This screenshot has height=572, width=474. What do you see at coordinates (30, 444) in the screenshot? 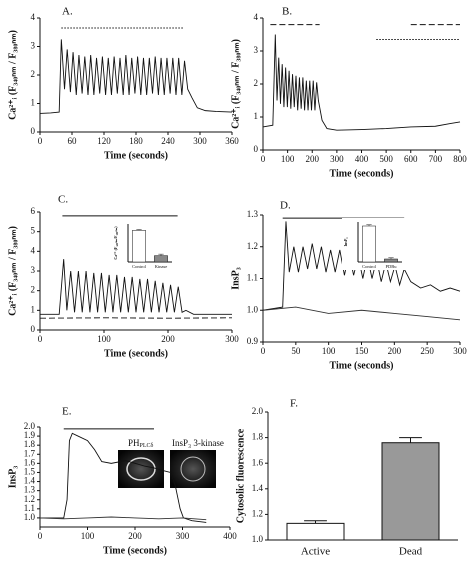
I see `y-tick-label: 1.8` at bounding box center [30, 444].